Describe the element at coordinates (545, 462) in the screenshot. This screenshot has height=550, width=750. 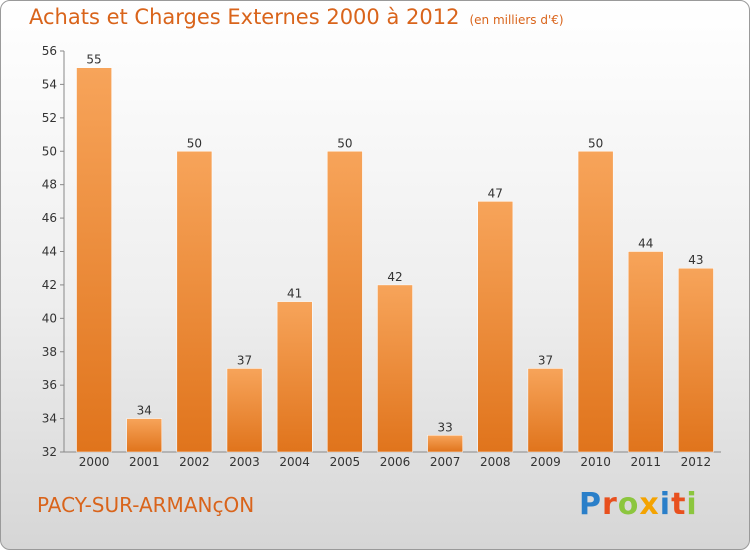
I see `x-tick-label-2009: 2009` at that location.